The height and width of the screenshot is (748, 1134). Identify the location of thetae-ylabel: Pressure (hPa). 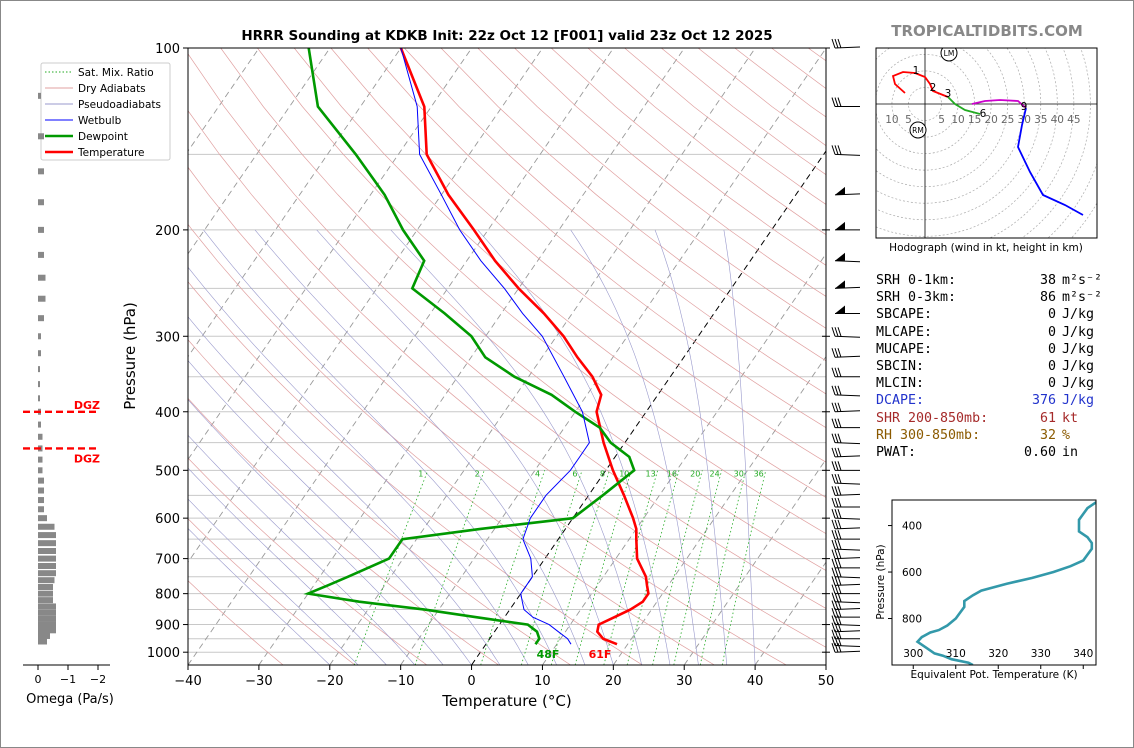
(881, 581).